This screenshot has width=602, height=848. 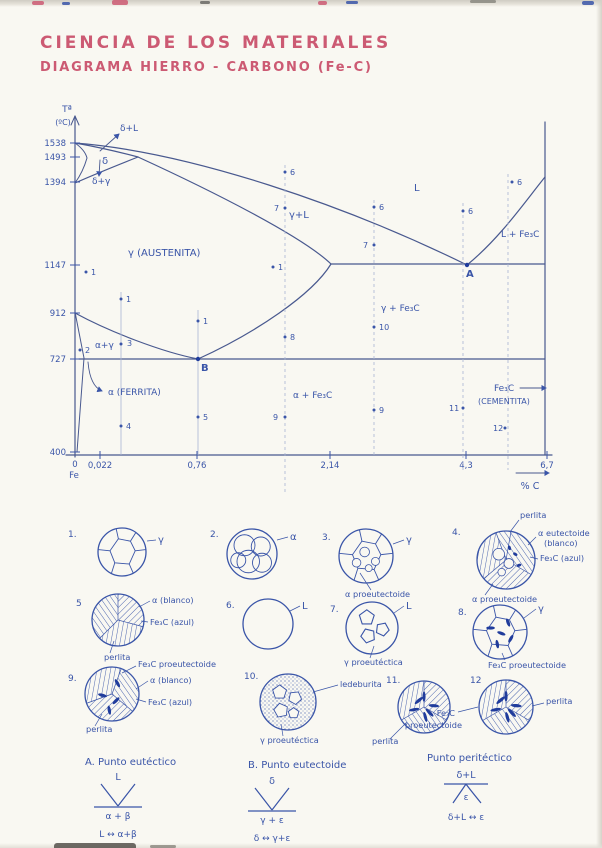 I want to click on reaction-equation: δ ↔ γ+ε, so click(x=272, y=839).